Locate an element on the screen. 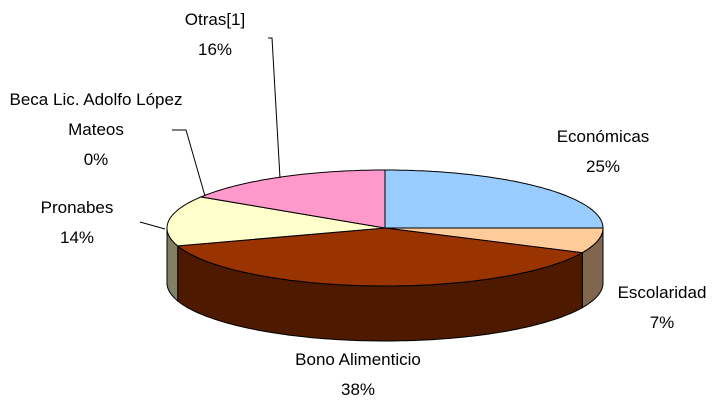 The image size is (719, 405). slice-label: Otras[1] 16% is located at coordinates (215, 35).